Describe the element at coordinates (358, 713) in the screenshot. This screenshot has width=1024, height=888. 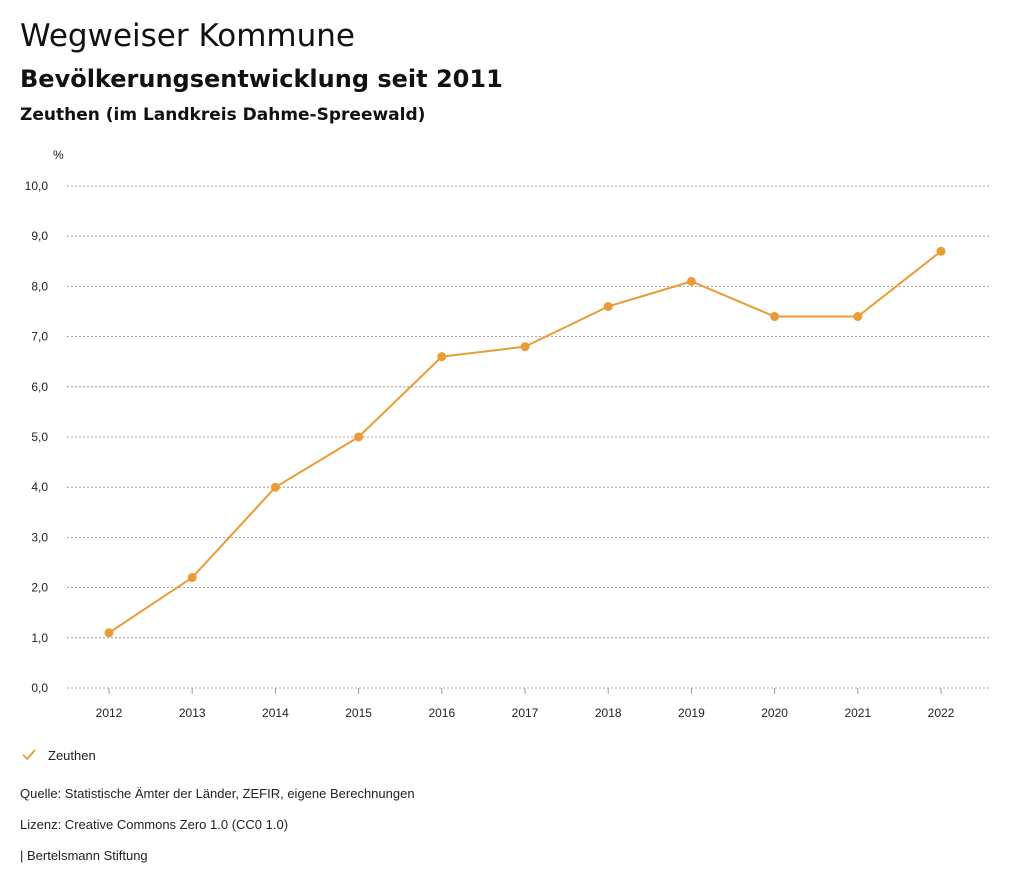
I see `x-tick-label: 2015` at that location.